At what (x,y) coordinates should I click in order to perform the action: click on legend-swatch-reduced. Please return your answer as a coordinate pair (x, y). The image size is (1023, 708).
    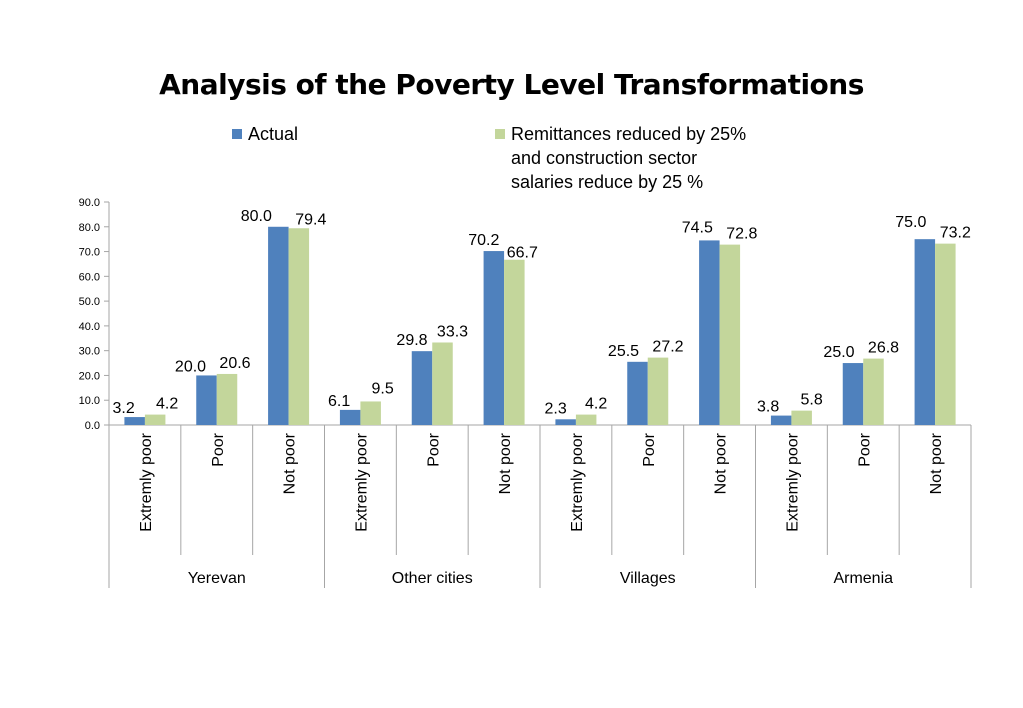
    Looking at the image, I should click on (500, 134).